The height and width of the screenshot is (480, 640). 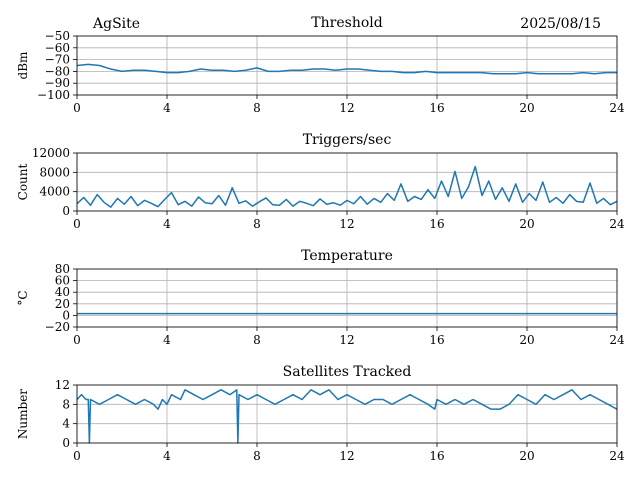 I want to click on threshold-xtick-label: 16, so click(x=436, y=108).